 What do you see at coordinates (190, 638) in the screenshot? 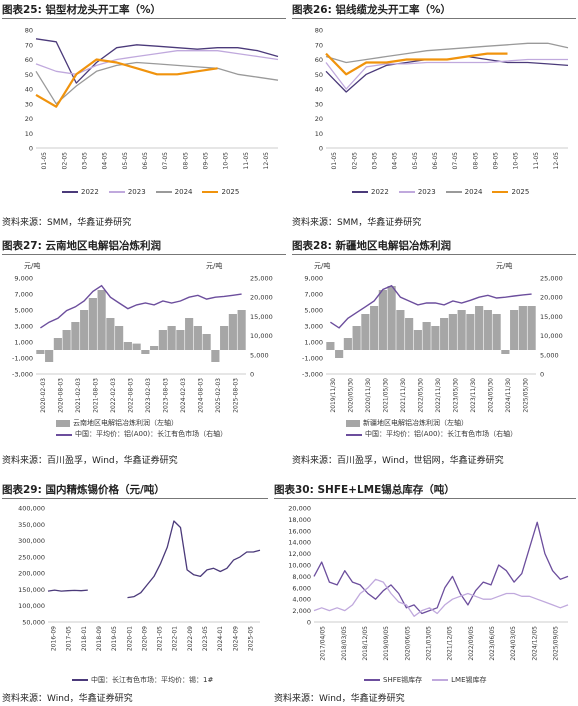
I see `x-tick-label: 2022-09` at bounding box center [190, 638].